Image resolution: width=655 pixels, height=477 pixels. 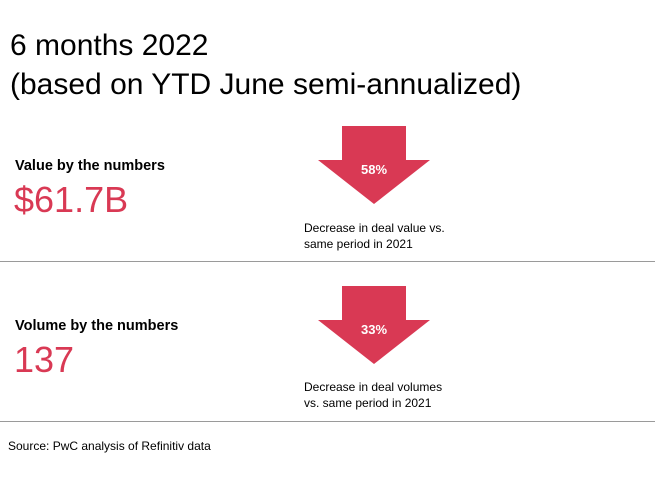 What do you see at coordinates (358, 244) in the screenshot?
I see `value-desc-line-2: same period in 2021` at bounding box center [358, 244].